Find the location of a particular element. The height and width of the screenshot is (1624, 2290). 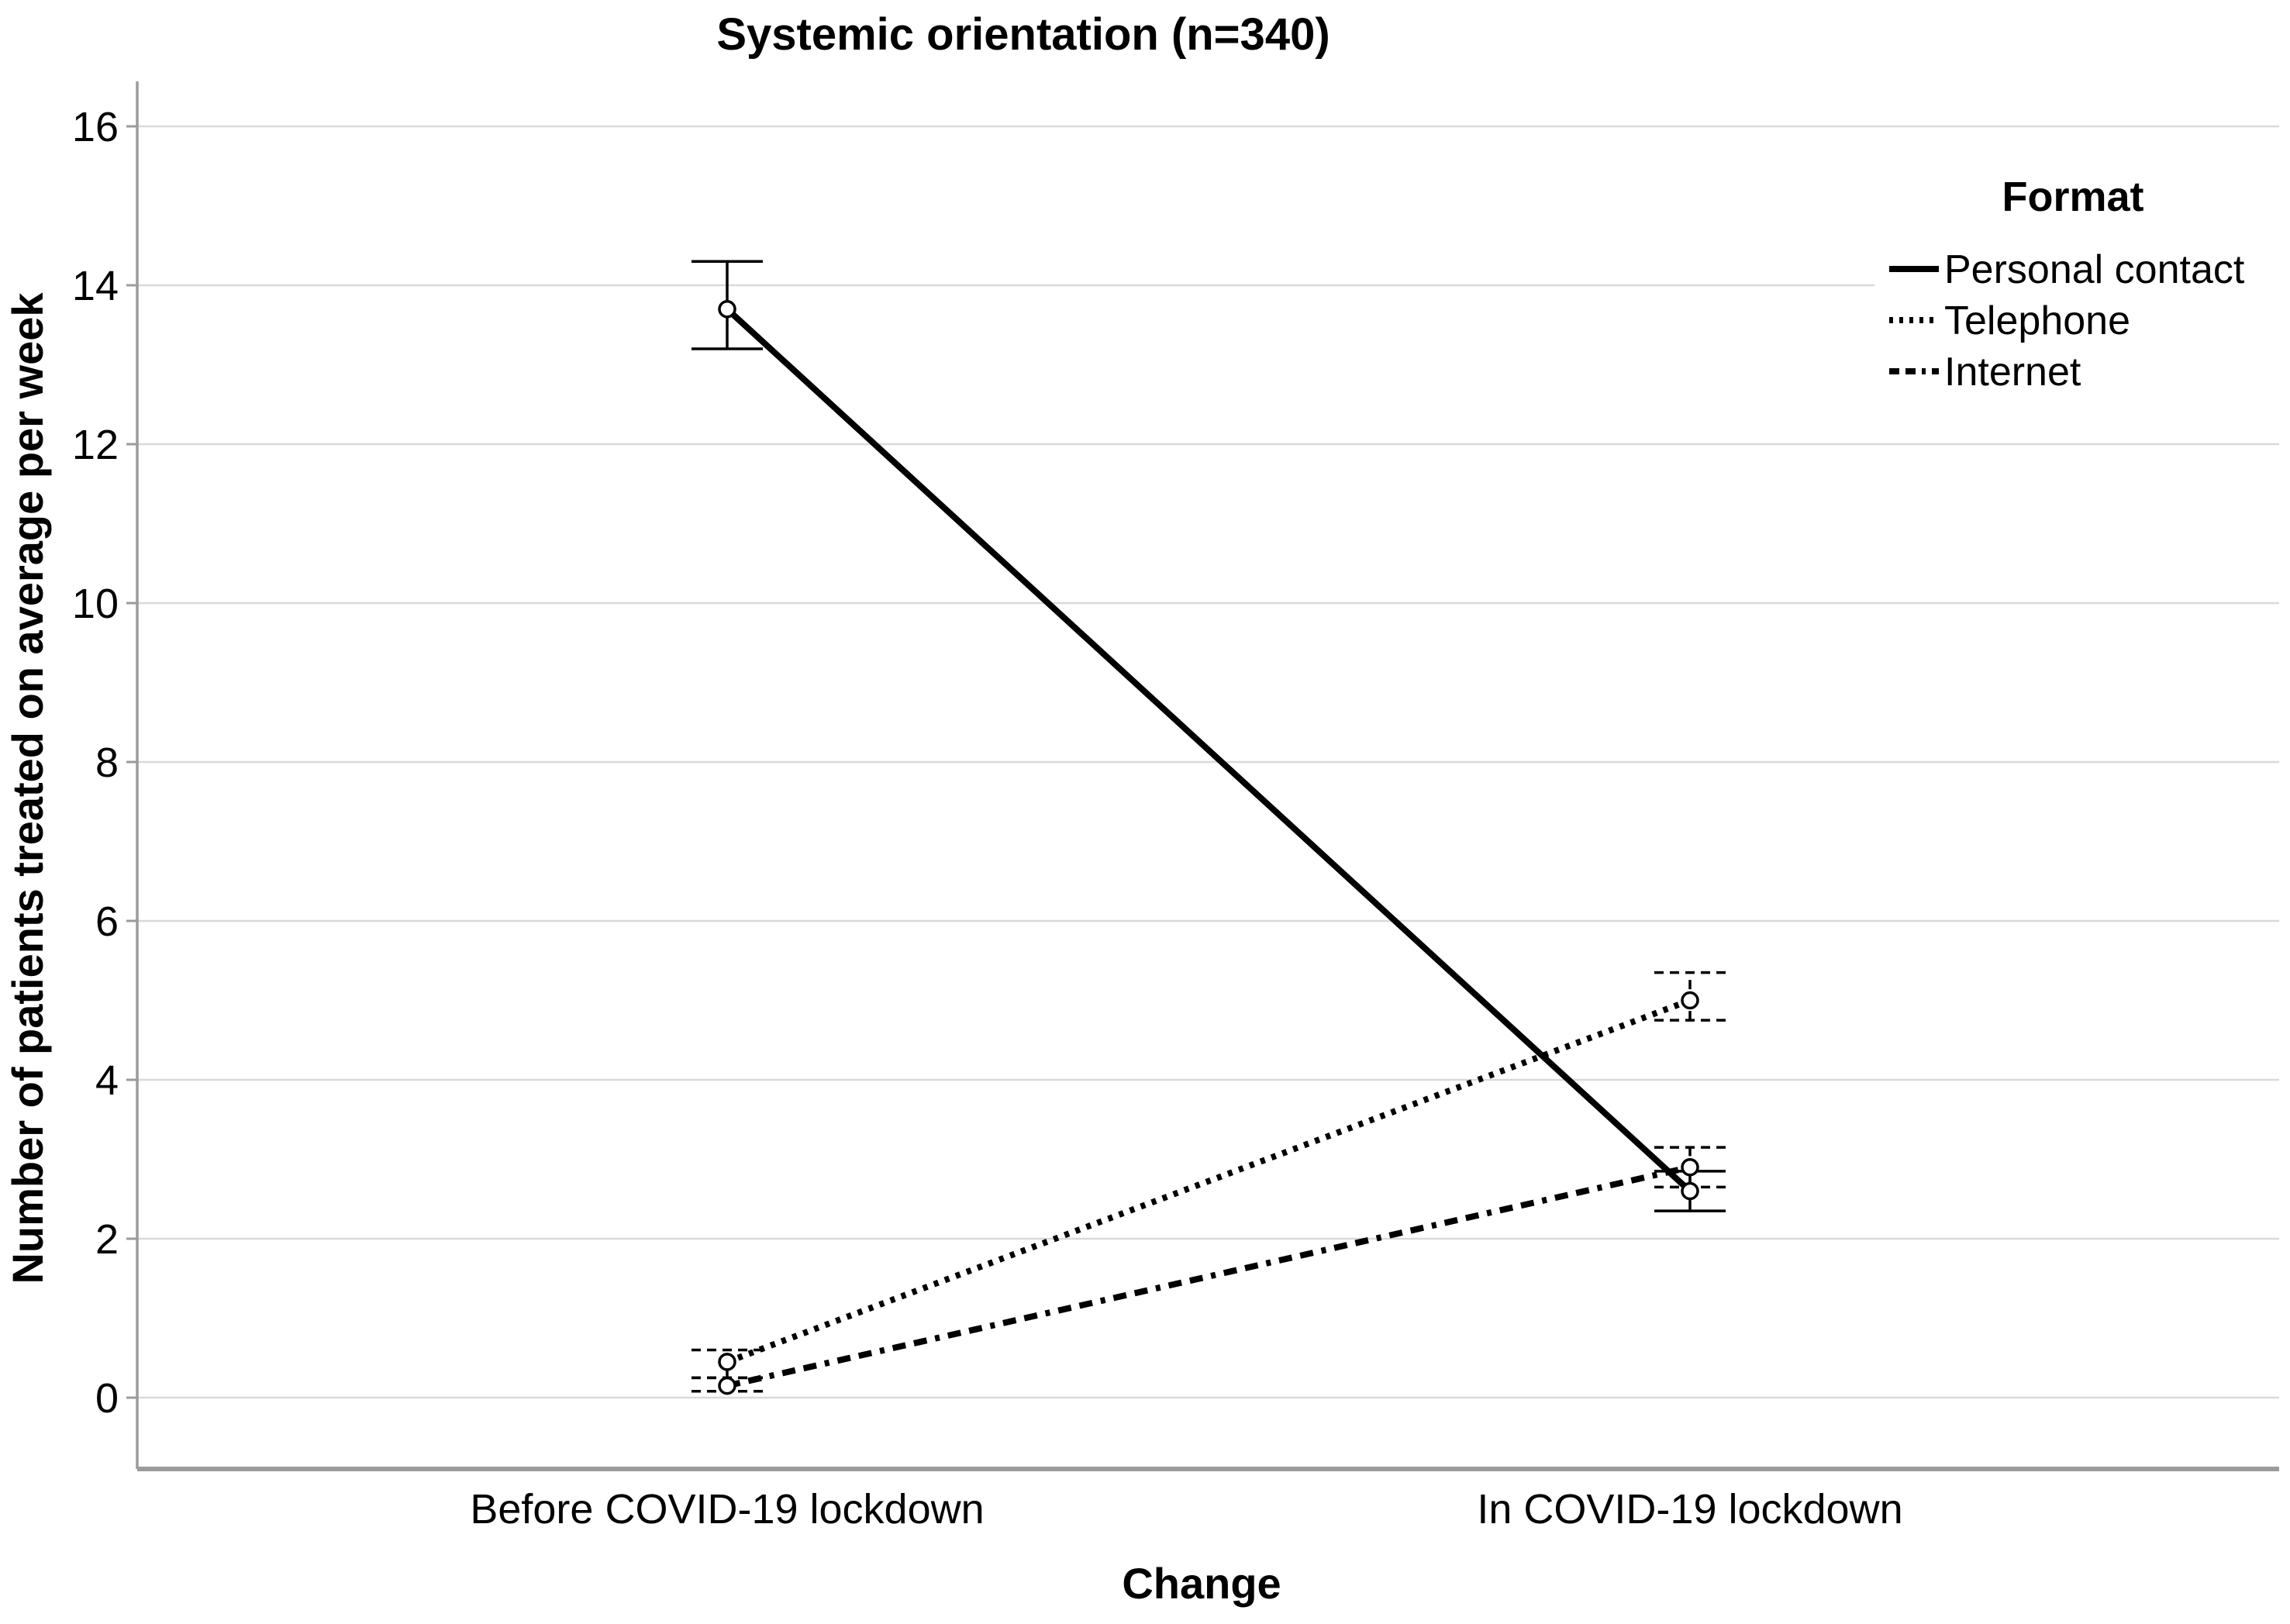

y-tick-label: 12 is located at coordinates (95, 445).